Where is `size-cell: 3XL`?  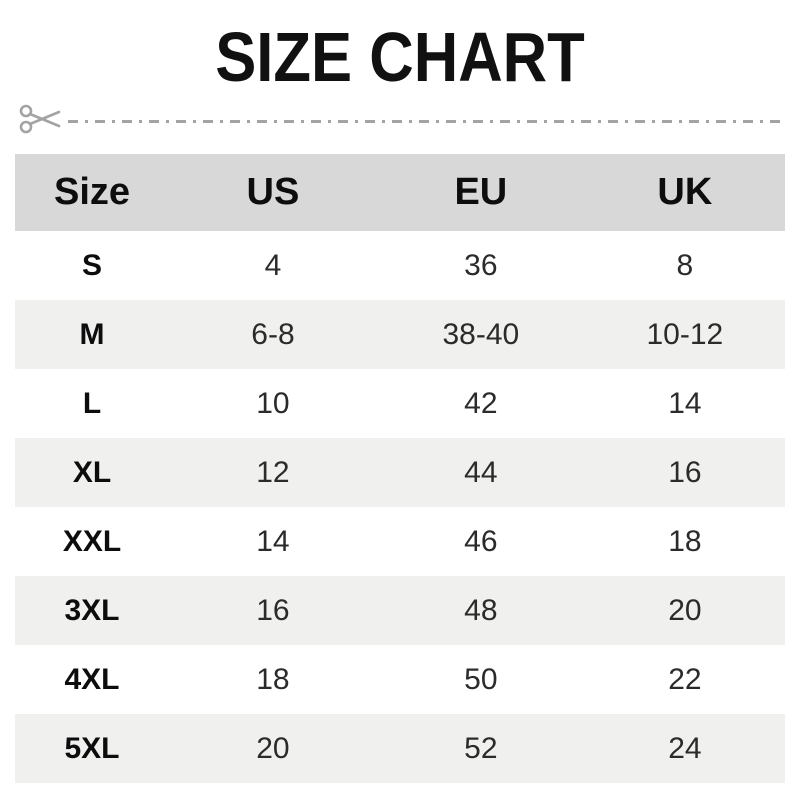 size-cell: 3XL is located at coordinates (92, 610).